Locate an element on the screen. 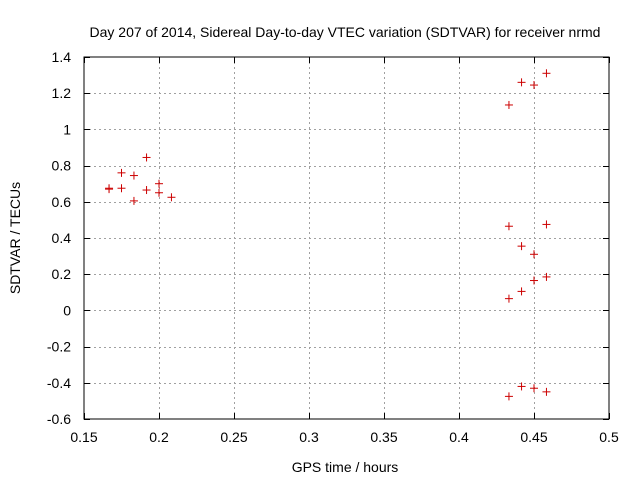  x-tick-label: 0.3 is located at coordinates (309, 437).